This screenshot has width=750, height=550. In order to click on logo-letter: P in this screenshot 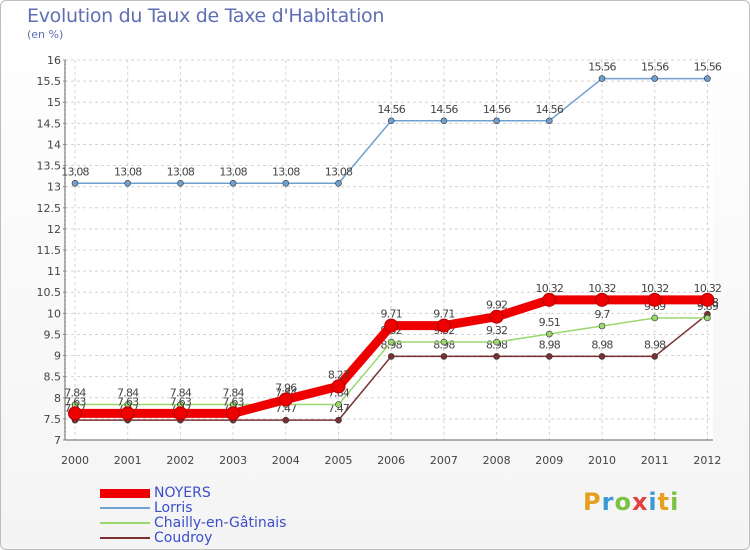, I will do `click(592, 502)`.